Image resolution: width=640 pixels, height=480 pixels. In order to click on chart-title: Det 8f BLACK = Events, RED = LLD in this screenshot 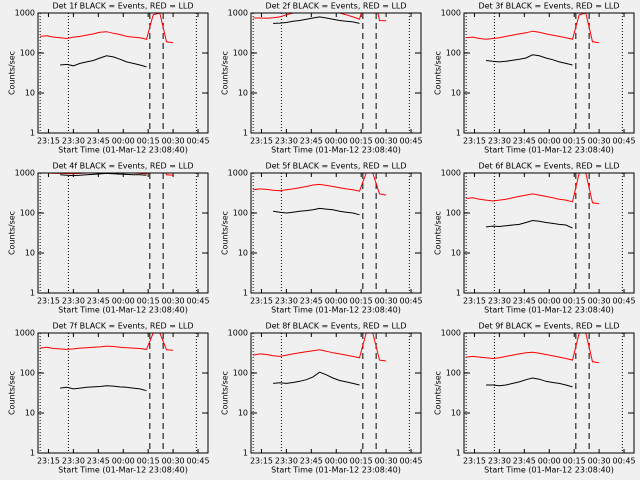, I will do `click(335, 326)`.